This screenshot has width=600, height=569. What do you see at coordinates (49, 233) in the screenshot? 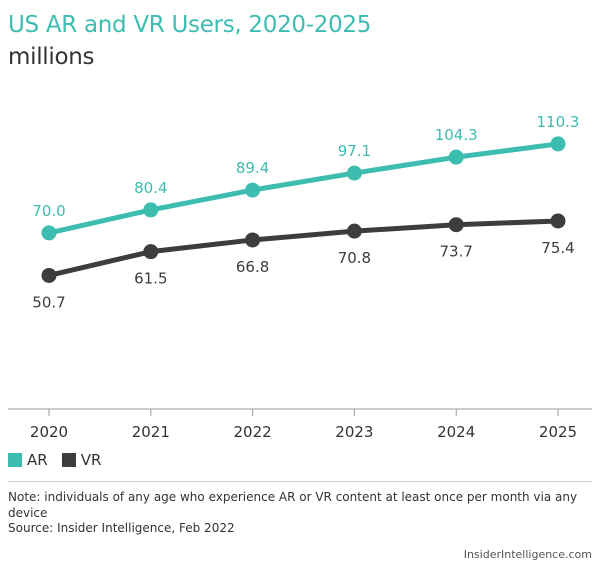
I see `data-point-ar-2020` at bounding box center [49, 233].